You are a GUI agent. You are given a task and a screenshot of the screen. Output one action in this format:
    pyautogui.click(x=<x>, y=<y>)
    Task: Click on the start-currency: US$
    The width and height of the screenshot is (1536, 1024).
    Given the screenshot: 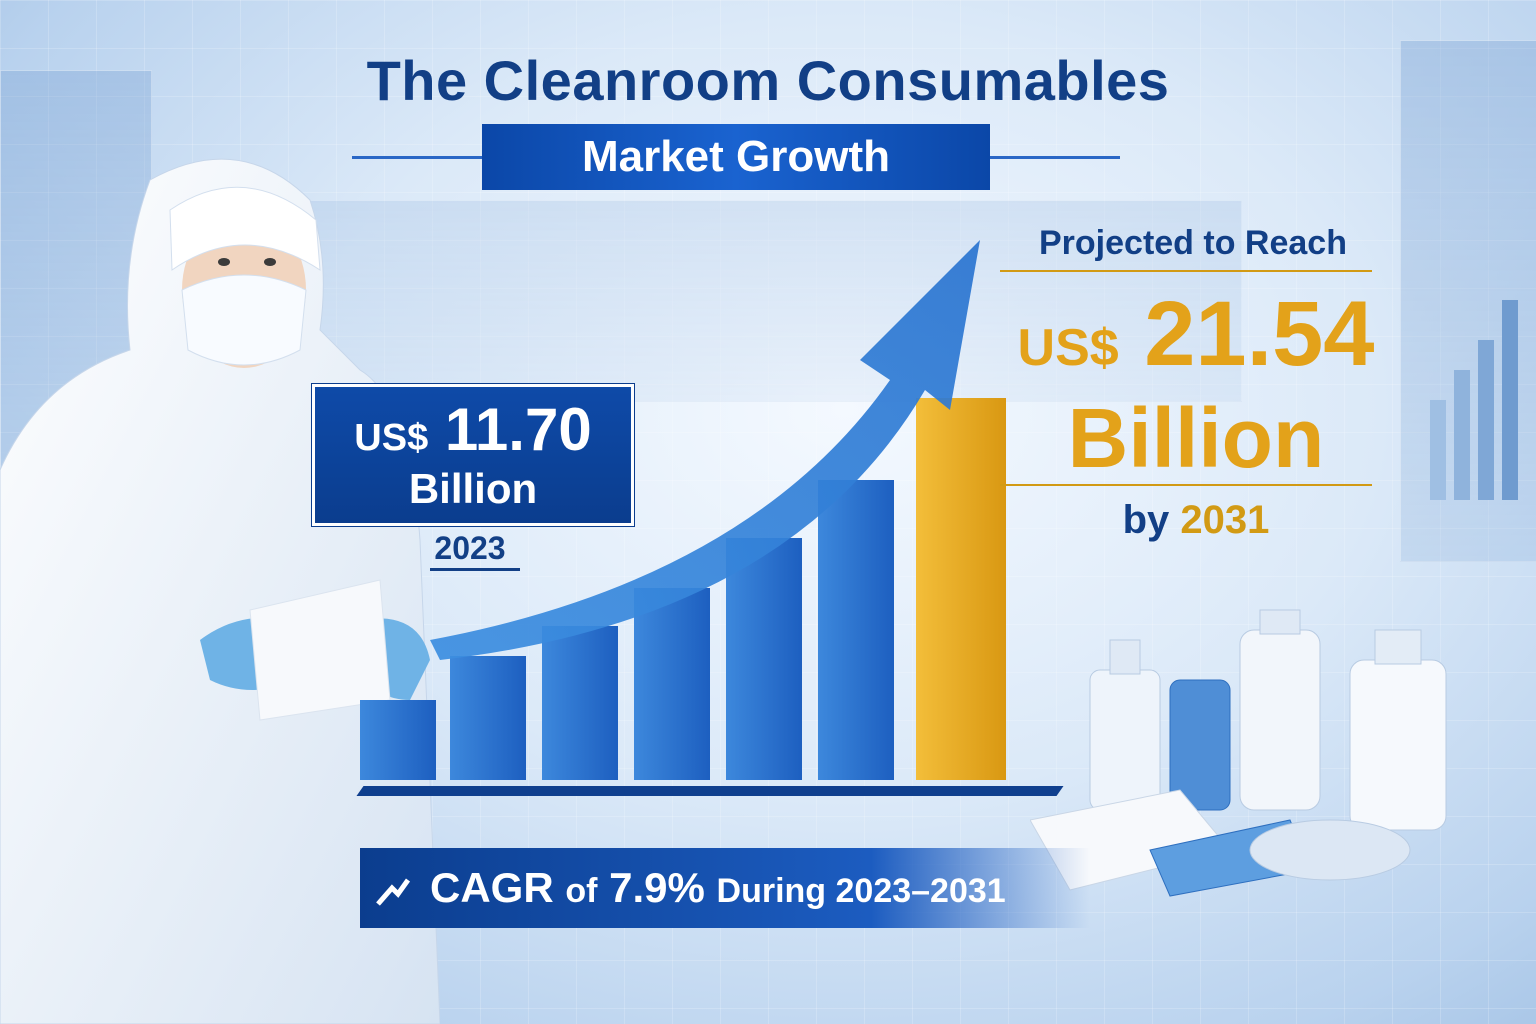 What is the action you would take?
    pyautogui.click(x=391, y=438)
    